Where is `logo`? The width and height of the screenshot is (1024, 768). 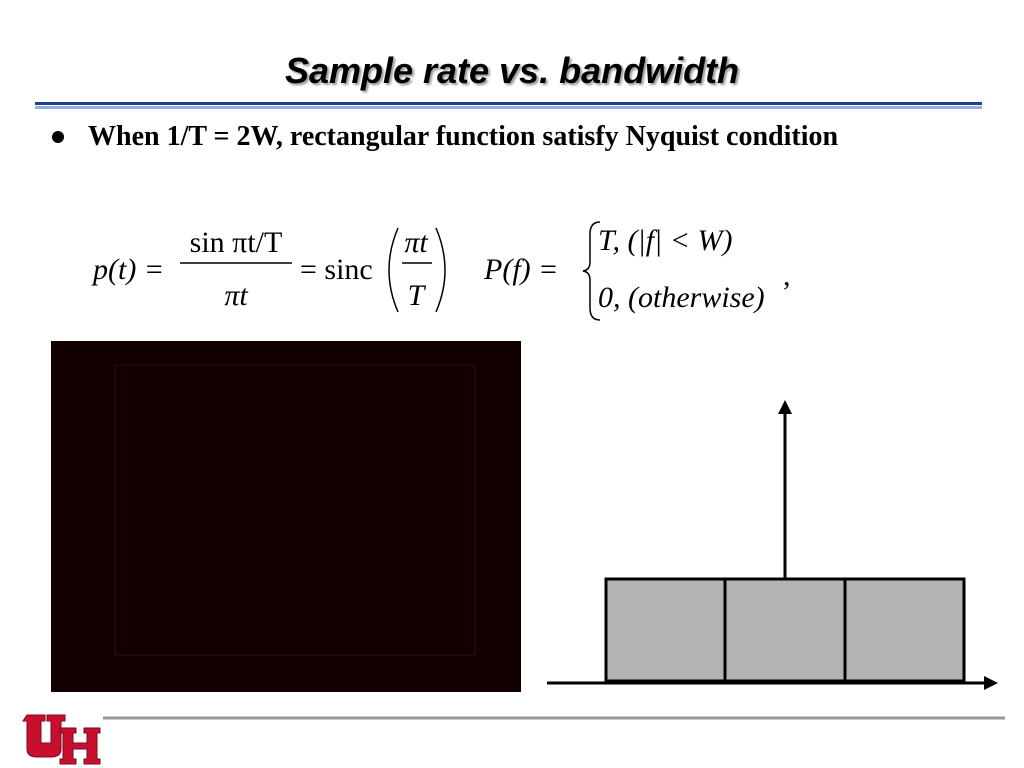 logo is located at coordinates (61, 739).